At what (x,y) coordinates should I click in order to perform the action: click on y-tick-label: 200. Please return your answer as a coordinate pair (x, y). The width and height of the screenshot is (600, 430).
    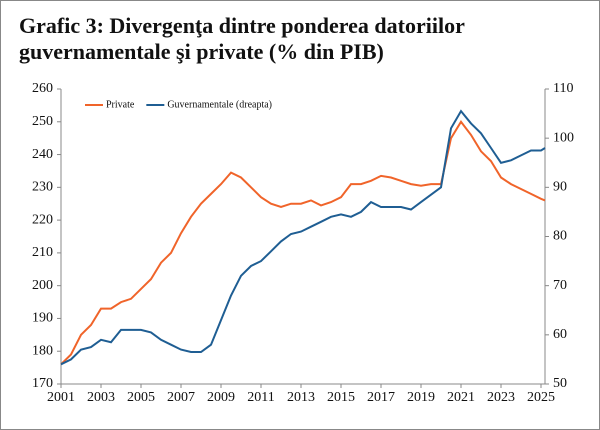
    Looking at the image, I should click on (42, 285).